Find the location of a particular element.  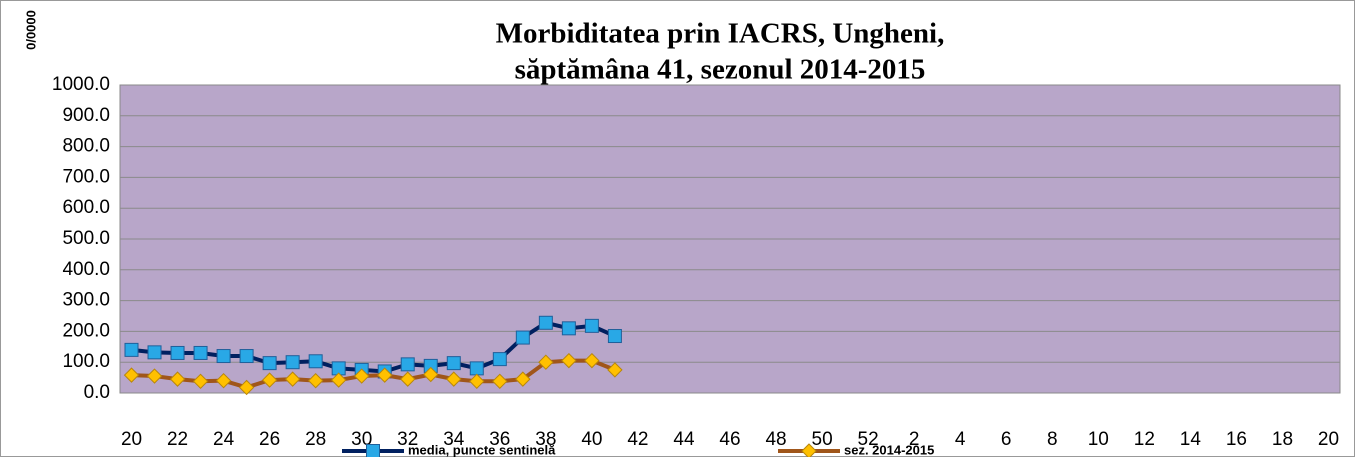

x-tick-label: 44 is located at coordinates (684, 439).